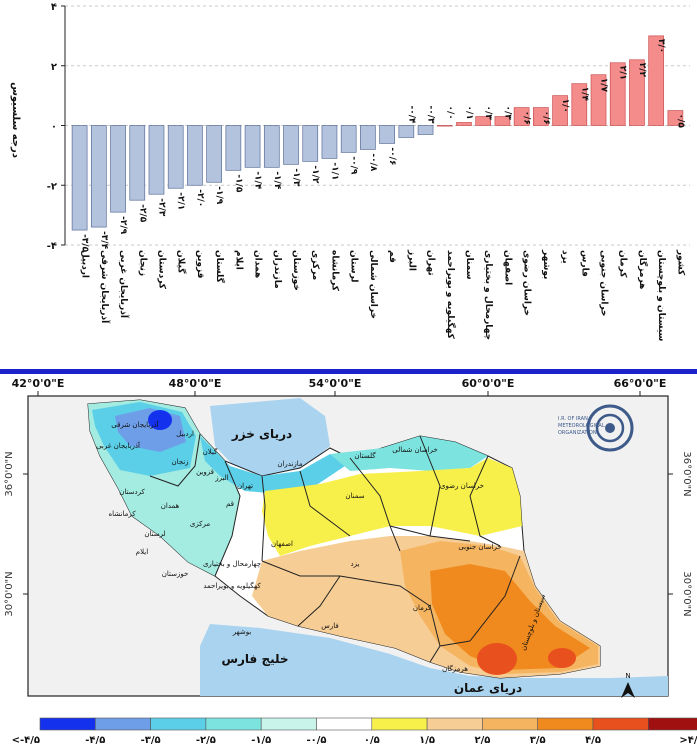  Describe the element at coordinates (104, 240) in the screenshot. I see `bar-value-label: -۳/۴` at that location.